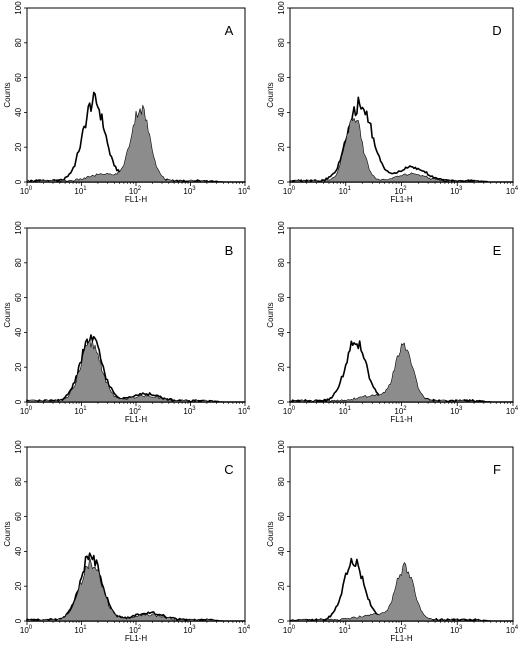  What do you see at coordinates (497, 250) in the screenshot?
I see `panel-label: E` at bounding box center [497, 250].